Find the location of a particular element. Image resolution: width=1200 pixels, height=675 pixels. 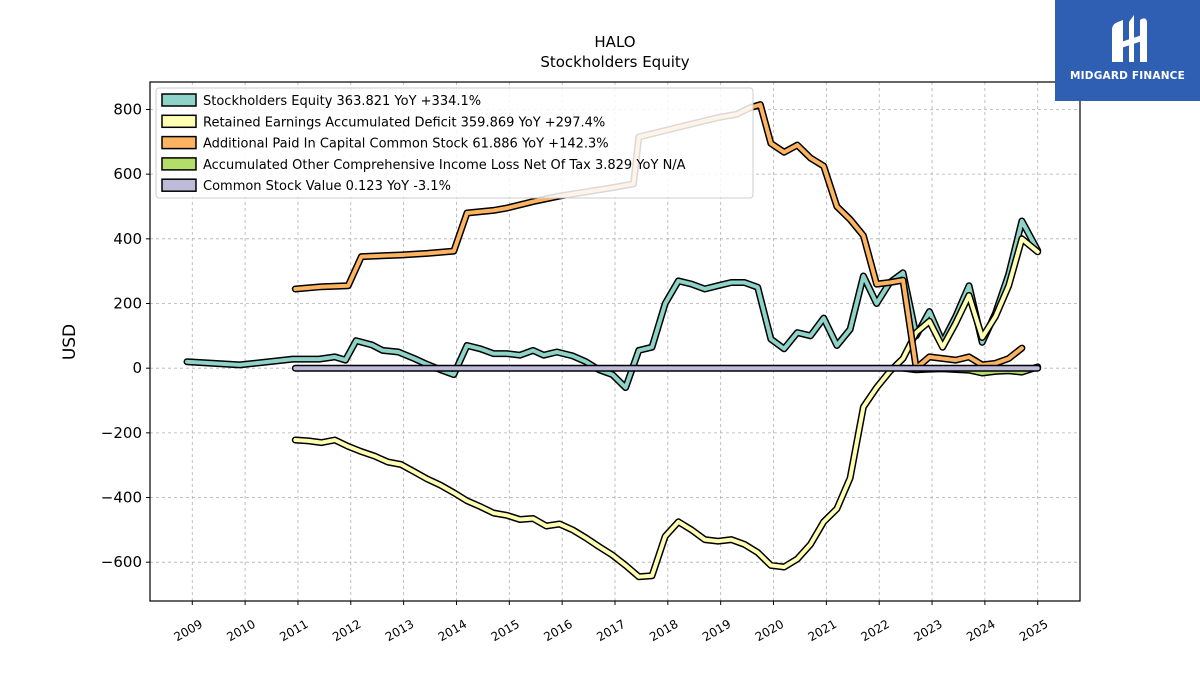

x-tick-label: 2009 is located at coordinates (188, 630).